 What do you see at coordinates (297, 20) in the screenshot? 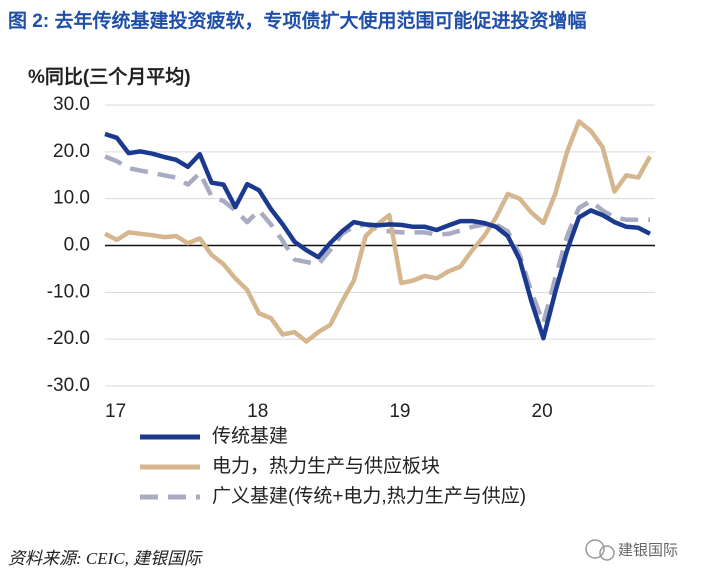
I see `chart-title: 图 2: 去年传统基建投资疲软，专项债扩大使用范围可能促进投资增幅` at bounding box center [297, 20].